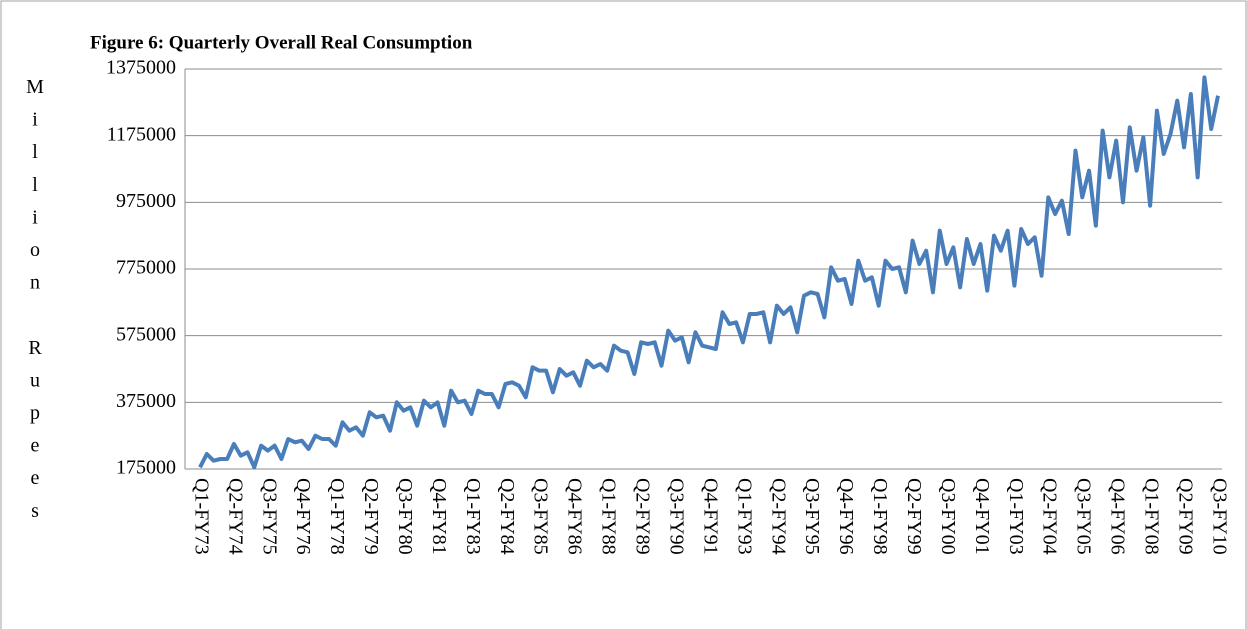 This screenshot has width=1247, height=629. Describe the element at coordinates (473, 516) in the screenshot. I see `x-tick-label: Q1-FY83` at that location.